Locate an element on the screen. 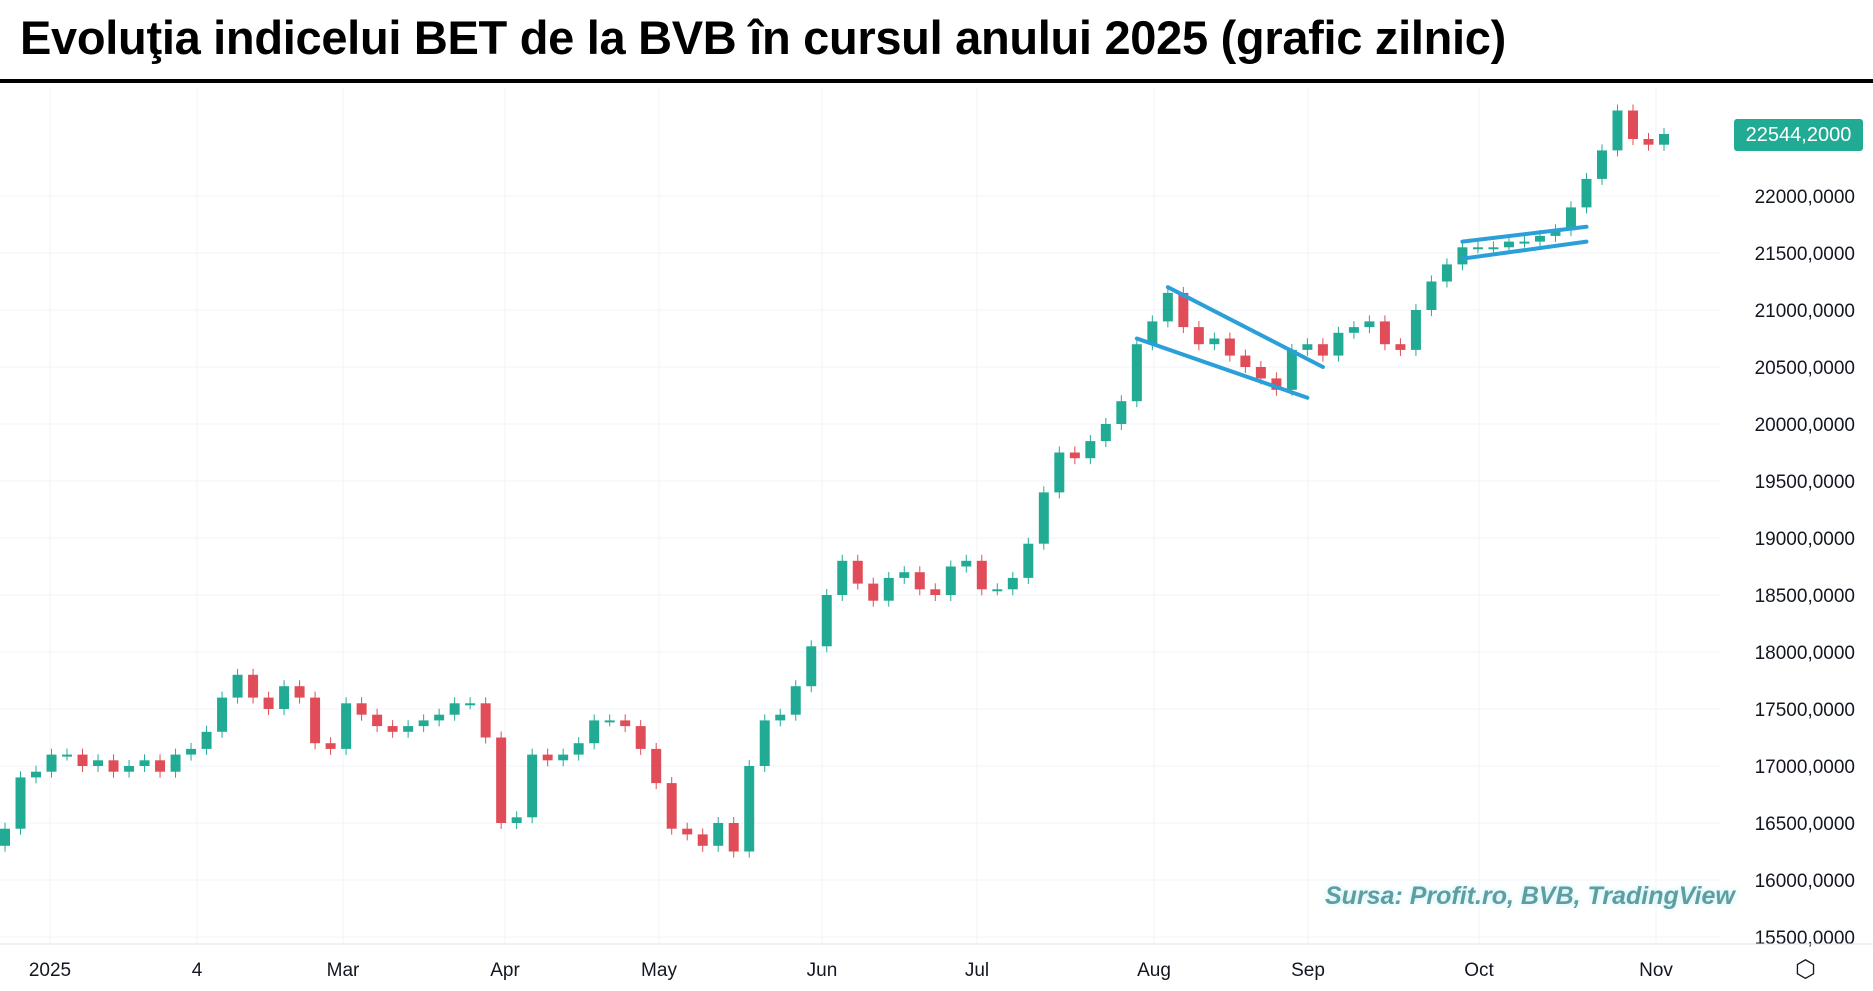  x-tick-label: Jul is located at coordinates (977, 970).